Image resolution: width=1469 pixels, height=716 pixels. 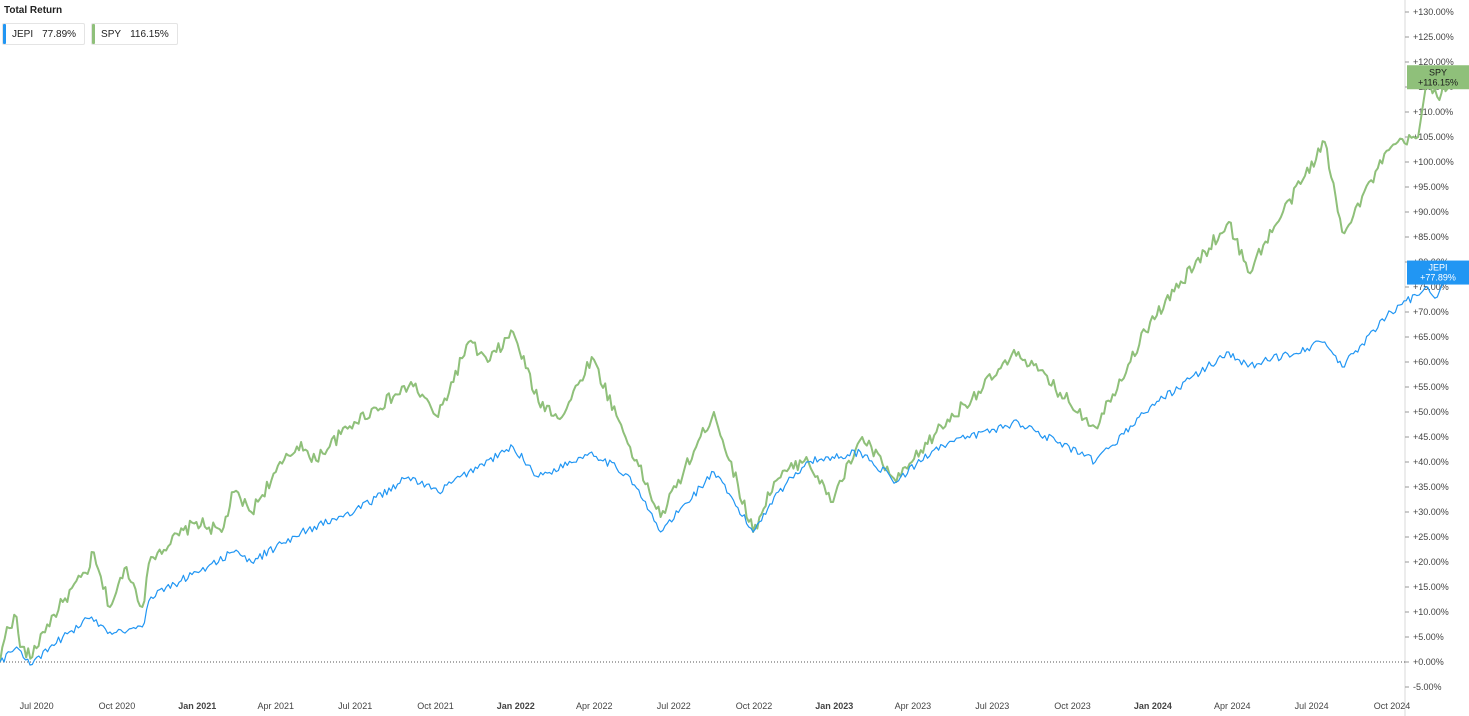 What do you see at coordinates (1072, 706) in the screenshot?
I see `x-tick-label: Oct 2023` at bounding box center [1072, 706].